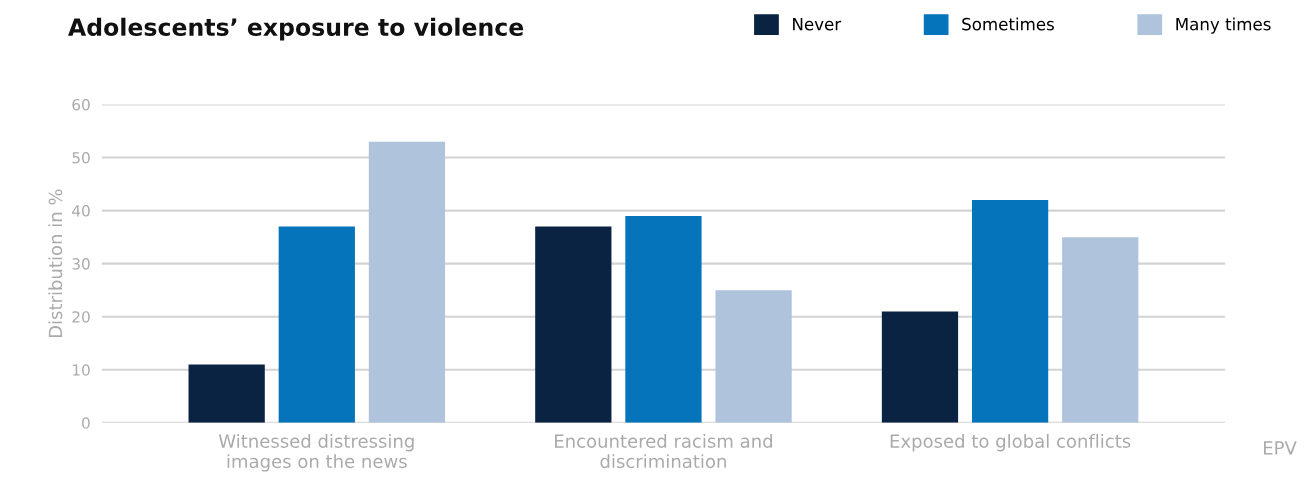 This screenshot has width=1306, height=486. Describe the element at coordinates (1223, 25) in the screenshot. I see `legend-label: Many times` at that location.